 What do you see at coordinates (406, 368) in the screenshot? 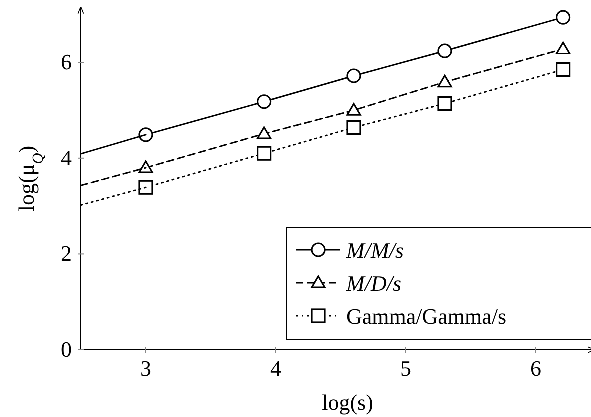
I see `x-tick-label: 5` at bounding box center [406, 368].